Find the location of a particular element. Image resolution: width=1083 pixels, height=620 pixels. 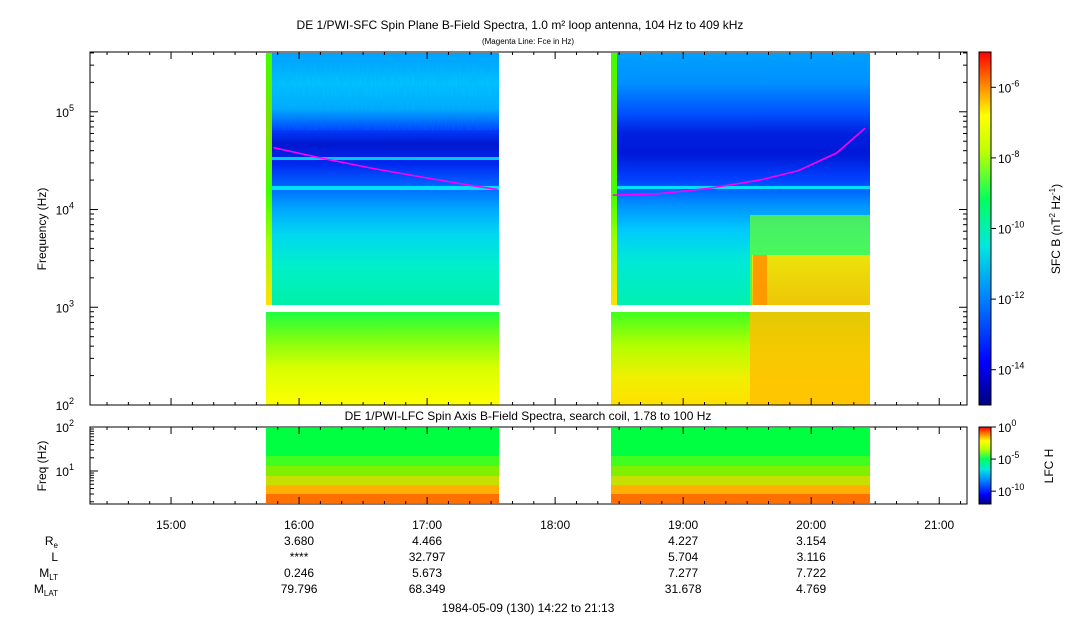

top-ytick-label: 10² is located at coordinates (65, 404).